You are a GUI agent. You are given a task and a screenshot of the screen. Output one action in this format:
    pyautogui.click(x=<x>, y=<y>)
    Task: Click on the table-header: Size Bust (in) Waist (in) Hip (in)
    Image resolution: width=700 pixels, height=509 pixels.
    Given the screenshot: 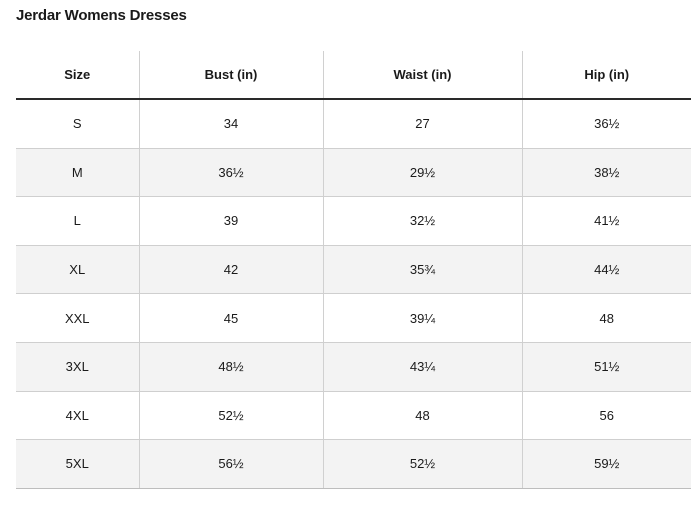 What is the action you would take?
    pyautogui.click(x=353, y=75)
    